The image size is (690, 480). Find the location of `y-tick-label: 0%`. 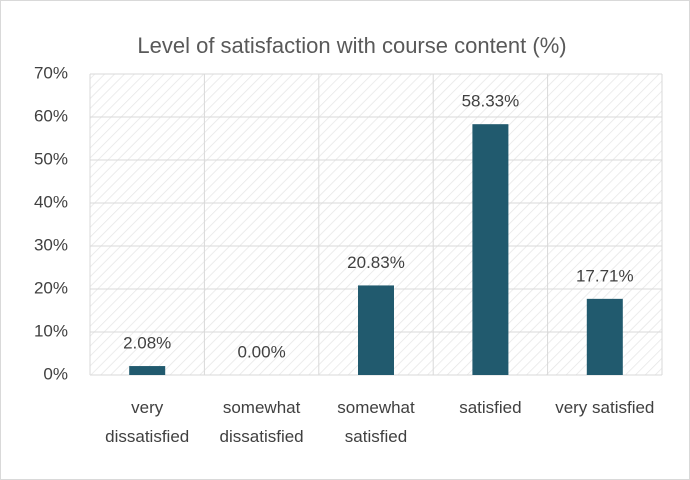

y-tick-label: 0% is located at coordinates (55, 373).